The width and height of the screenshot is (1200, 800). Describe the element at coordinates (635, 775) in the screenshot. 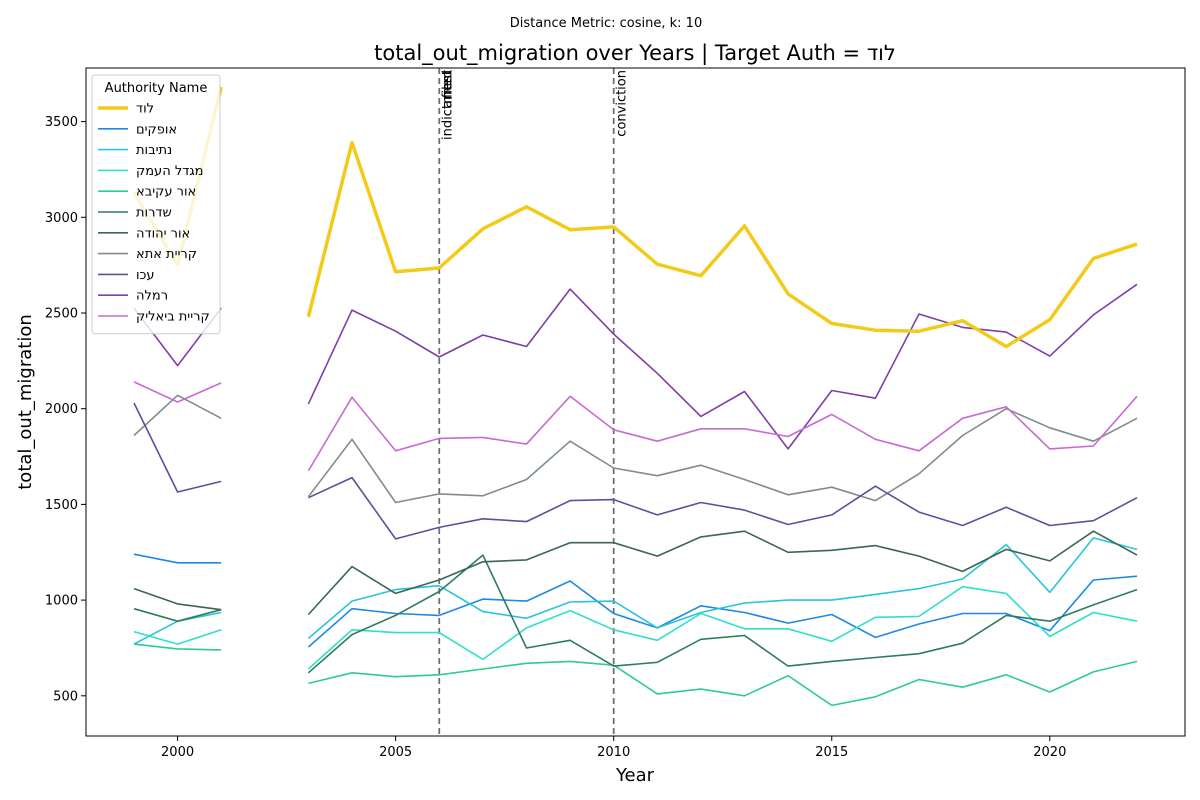

I see `x-axis-label: Year` at that location.